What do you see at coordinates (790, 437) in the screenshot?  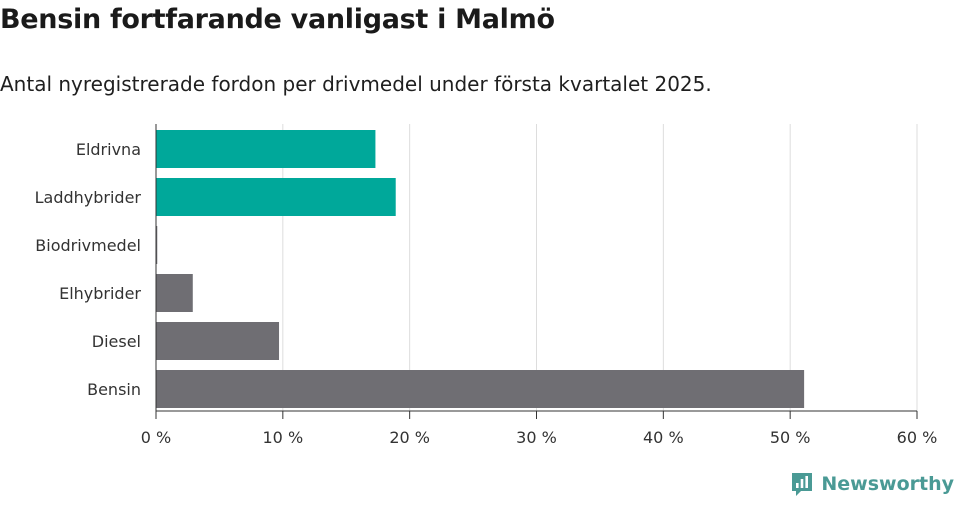 I see `x-tick-label: 50 %` at bounding box center [790, 437].